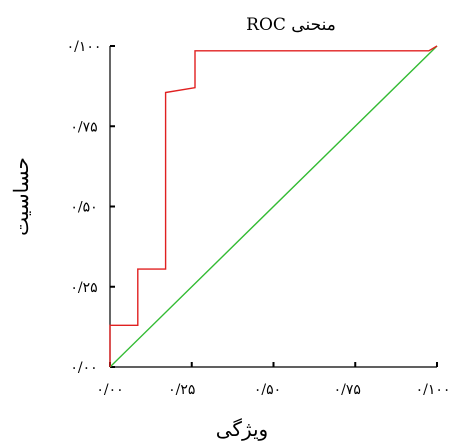 This screenshot has height=444, width=452. What do you see at coordinates (291, 25) in the screenshot?
I see `chart-title: منحنی ROC` at bounding box center [291, 25].